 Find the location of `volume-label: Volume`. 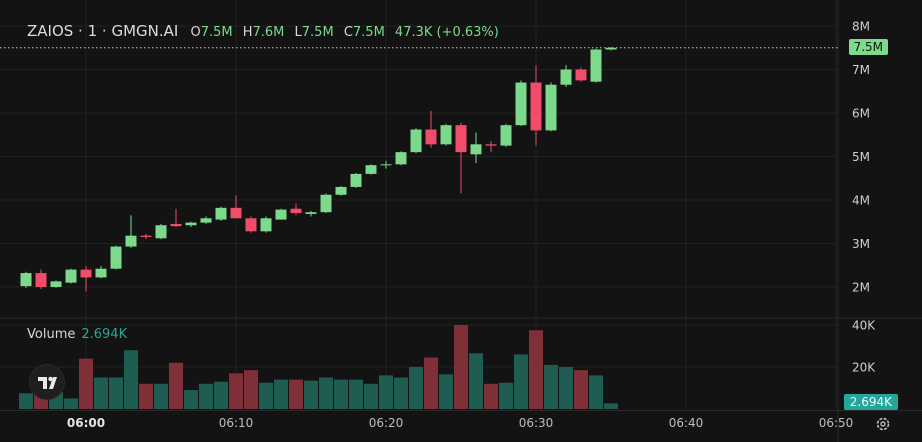

volume-label: Volume is located at coordinates (51, 334).